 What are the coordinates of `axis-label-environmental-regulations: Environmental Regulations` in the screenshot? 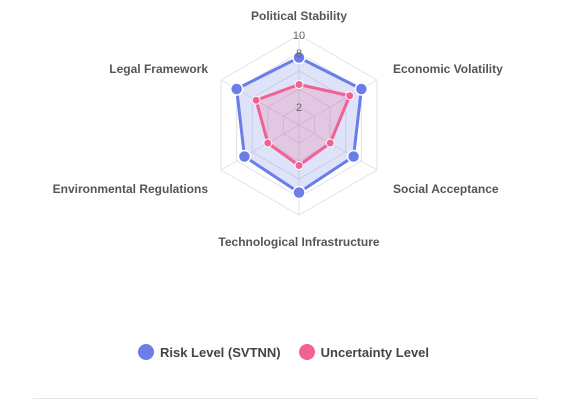 It's located at (131, 189).